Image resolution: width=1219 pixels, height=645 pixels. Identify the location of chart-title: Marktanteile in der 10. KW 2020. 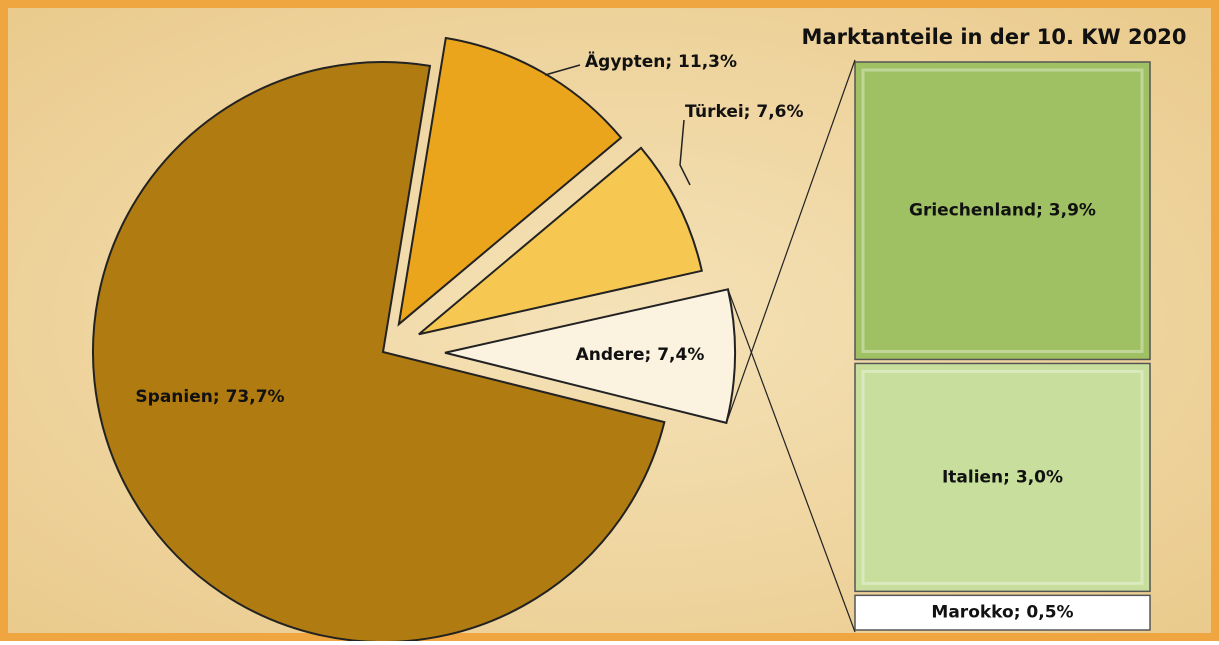
(994, 37).